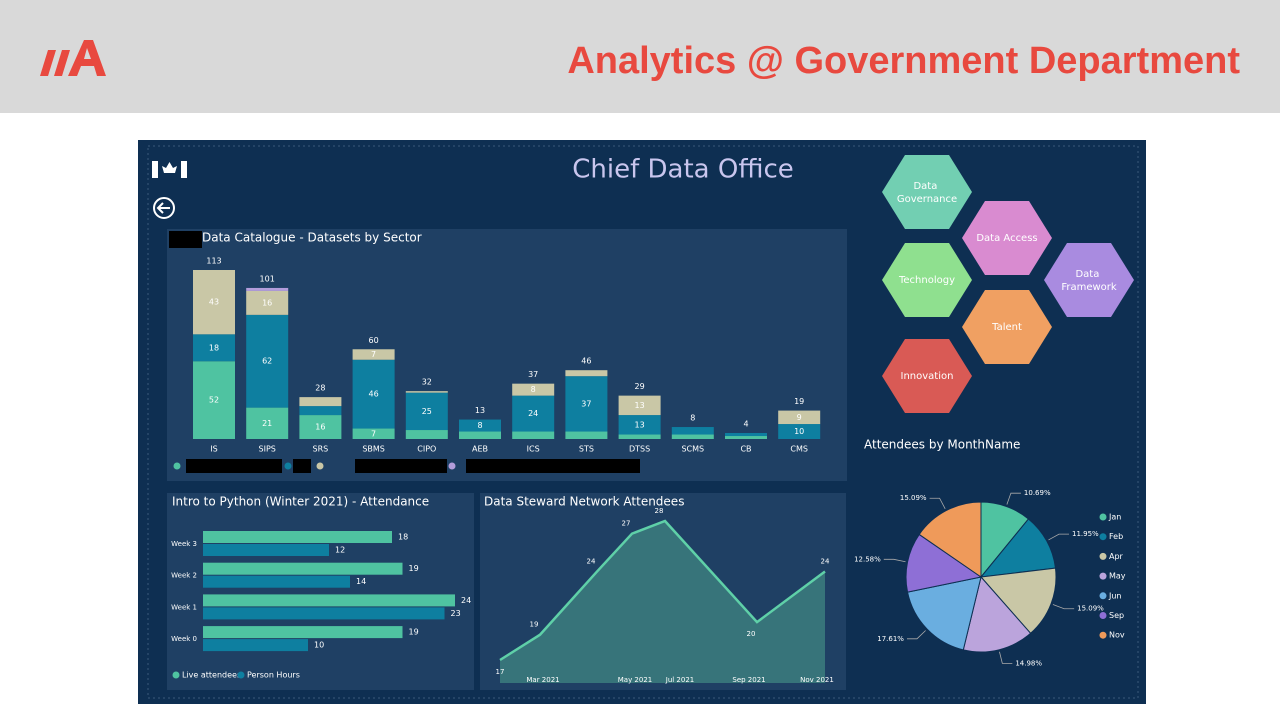 The width and height of the screenshot is (1280, 724). What do you see at coordinates (799, 449) in the screenshot?
I see `x-tick-label: CMS` at bounding box center [799, 449].